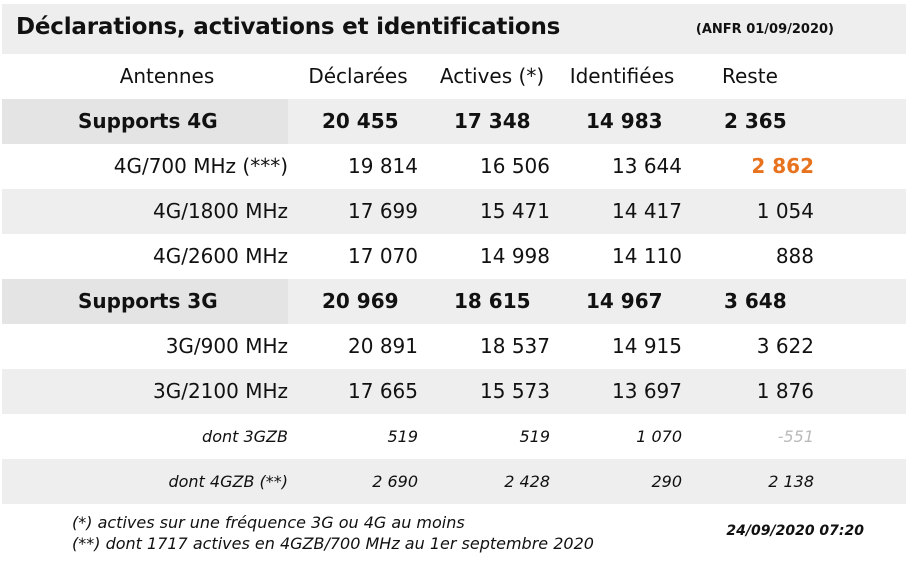 The height and width of the screenshot is (566, 908). I want to click on column-header-antennes: Antennes, so click(167, 76).